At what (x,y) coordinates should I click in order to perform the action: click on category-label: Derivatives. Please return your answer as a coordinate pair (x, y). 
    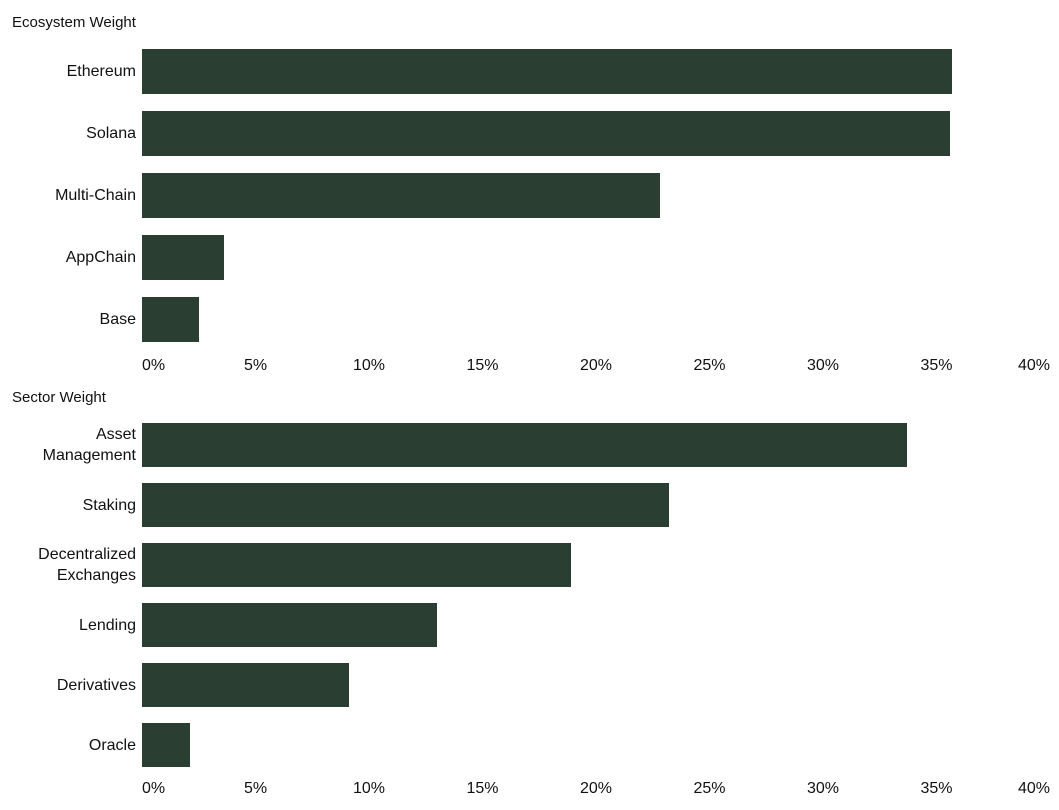
    Looking at the image, I should click on (96, 685).